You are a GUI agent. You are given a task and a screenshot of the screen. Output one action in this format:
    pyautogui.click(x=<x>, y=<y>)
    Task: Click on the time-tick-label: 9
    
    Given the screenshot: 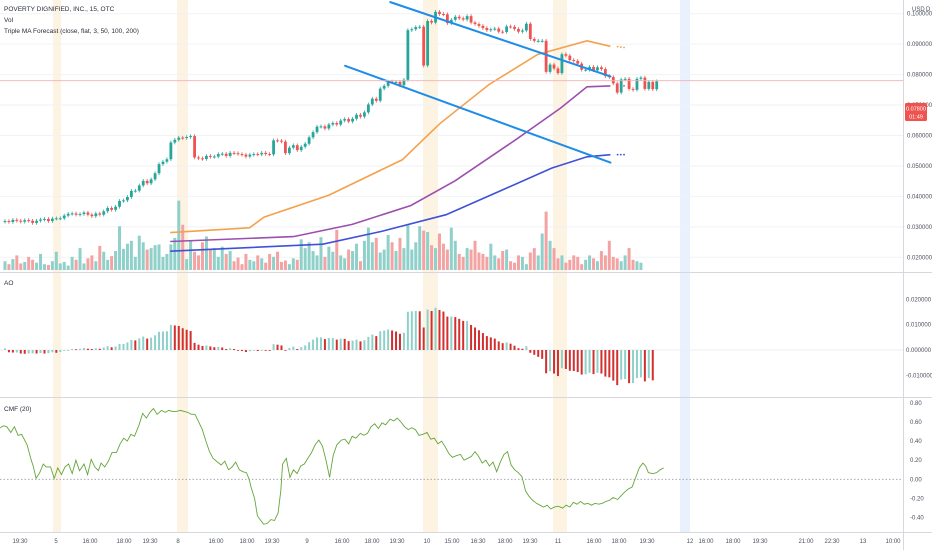 What is the action you would take?
    pyautogui.click(x=307, y=542)
    